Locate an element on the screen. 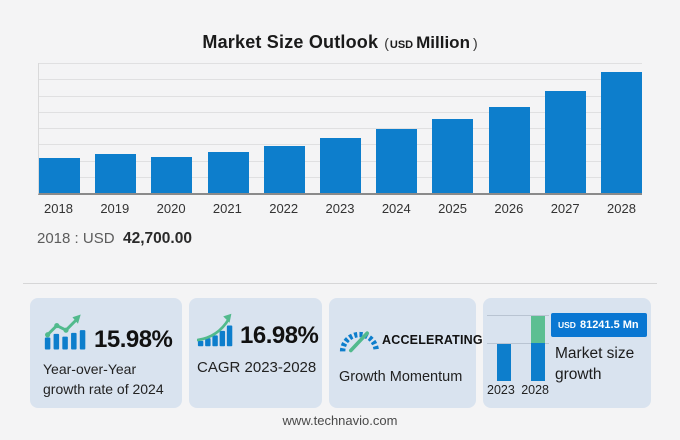 The width and height of the screenshot is (680, 440). bar-2026 is located at coordinates (509, 149).